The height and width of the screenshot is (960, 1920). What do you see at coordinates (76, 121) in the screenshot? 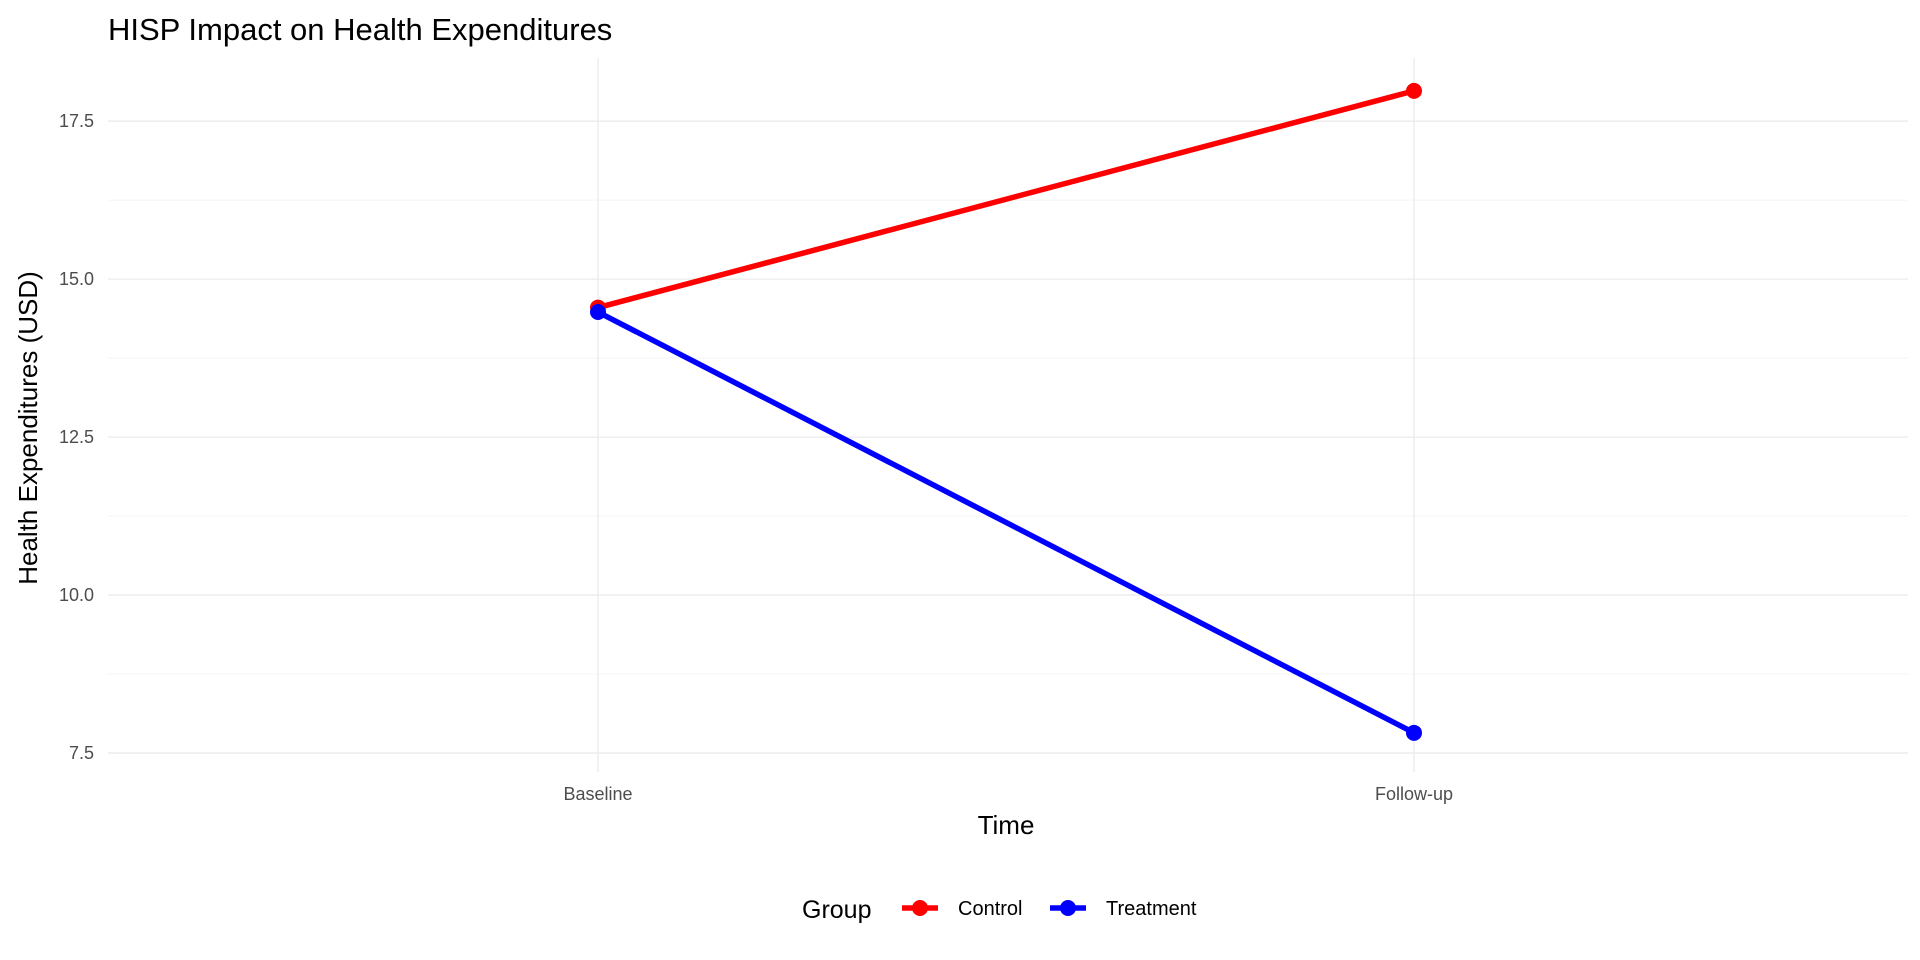
I see `y-tick-label: 17.5` at bounding box center [76, 121].